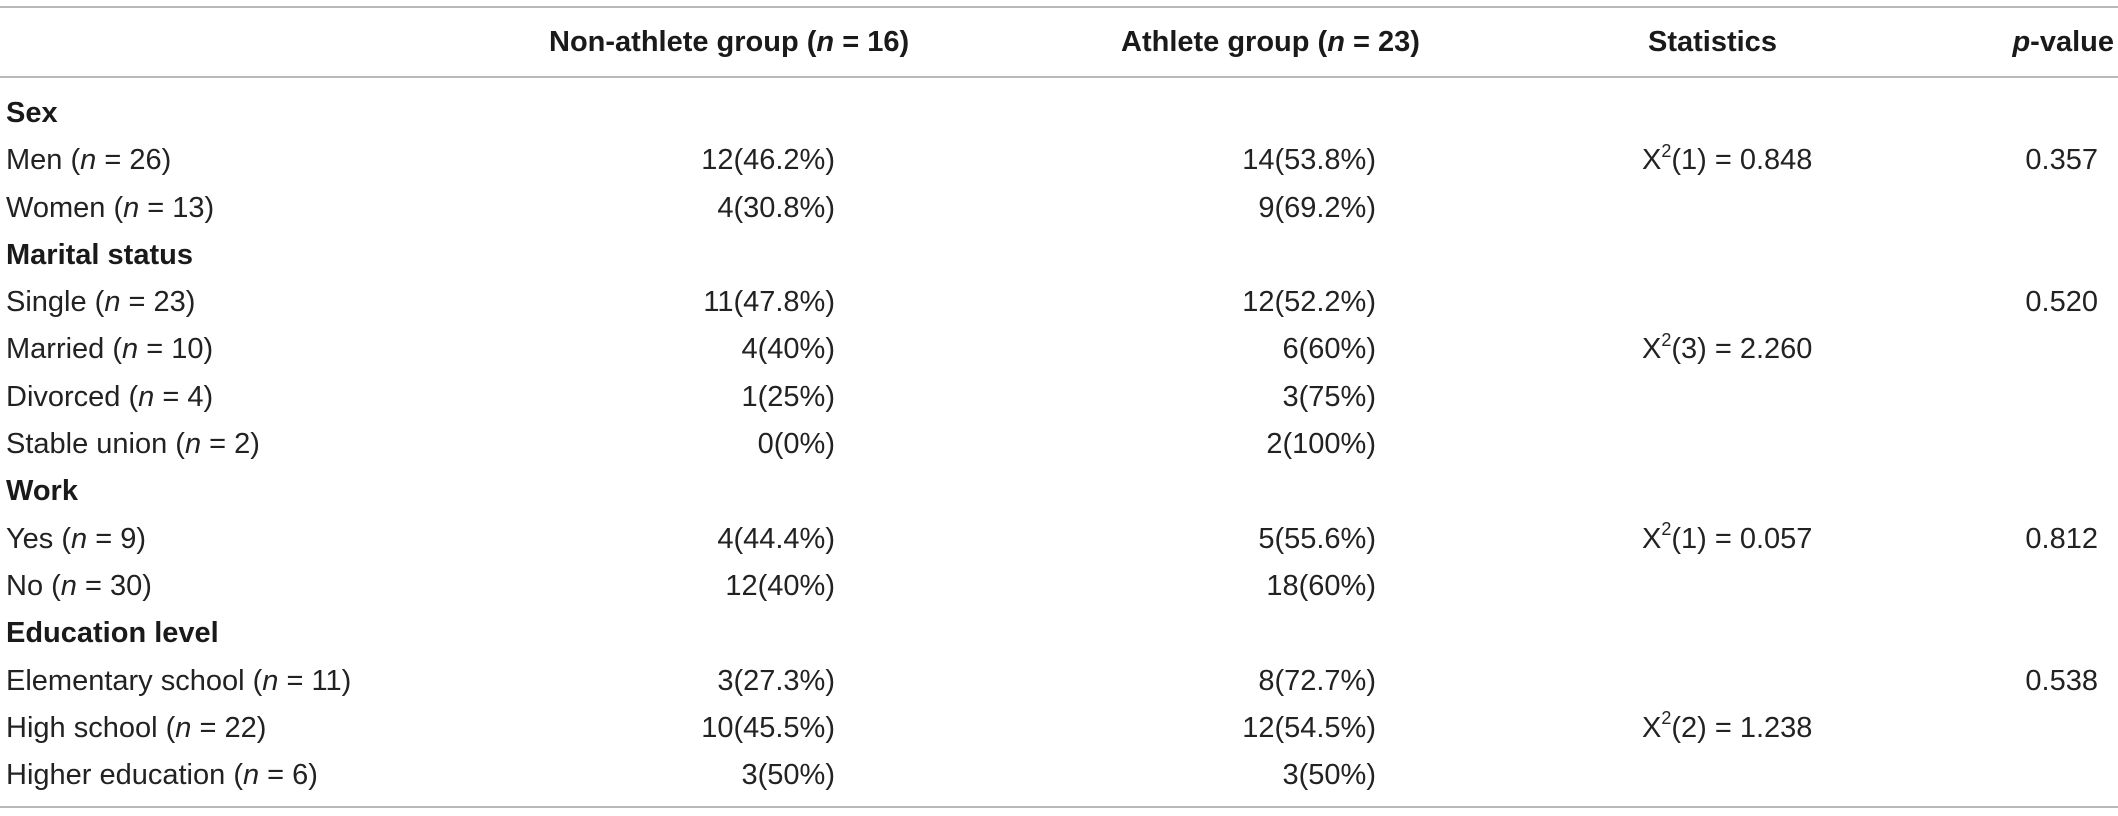 The width and height of the screenshot is (2118, 816). Describe the element at coordinates (79, 585) in the screenshot. I see `row-label: No (n = 30)` at that location.